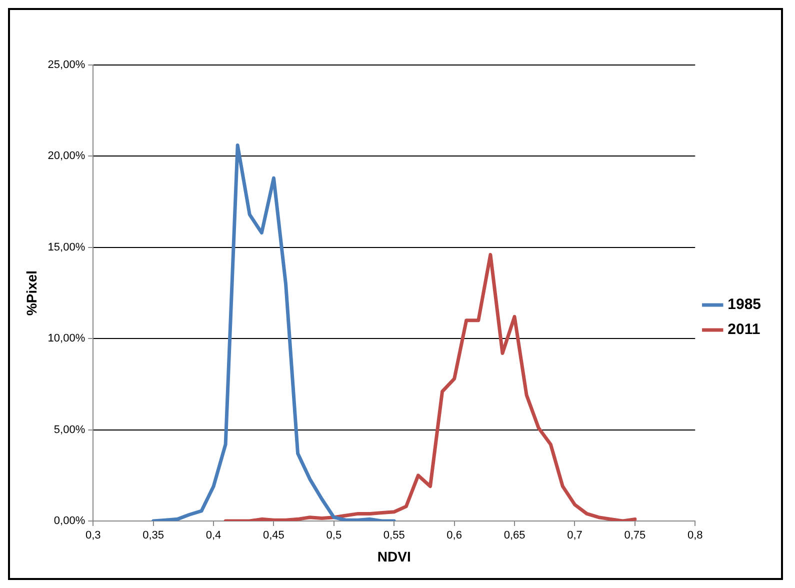  Describe the element at coordinates (70, 430) in the screenshot. I see `y-tick-label: 5,00%` at that location.